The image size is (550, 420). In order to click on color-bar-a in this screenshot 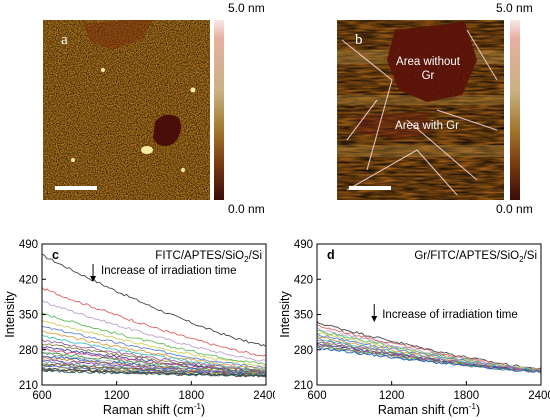, I will do `click(219, 110)`.